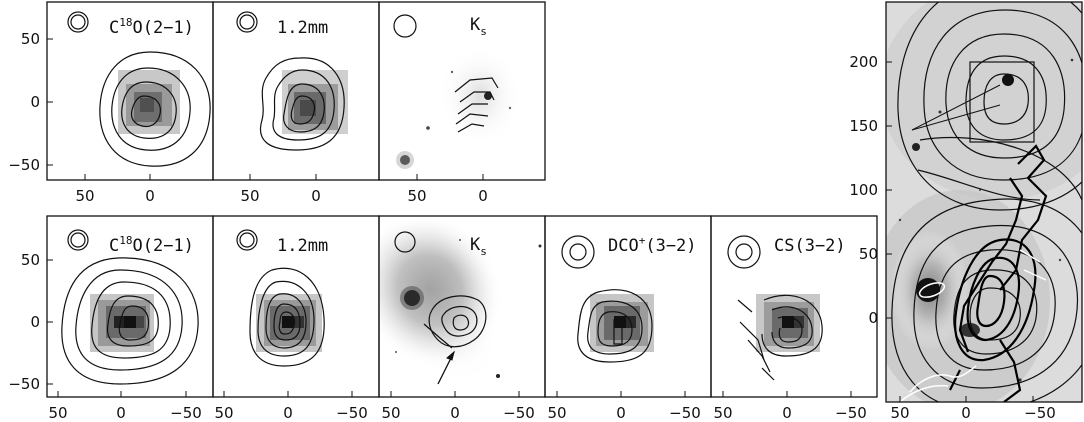 The width and height of the screenshot is (1084, 422). What do you see at coordinates (973, 325) in the screenshot?
I see `white-contours` at bounding box center [973, 325].